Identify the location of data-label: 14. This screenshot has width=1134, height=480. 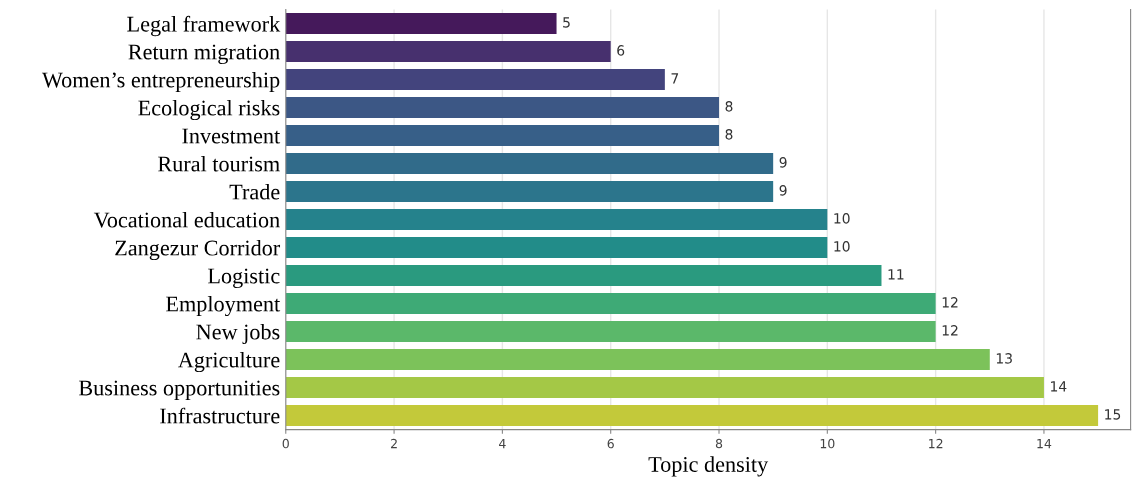
(1059, 386).